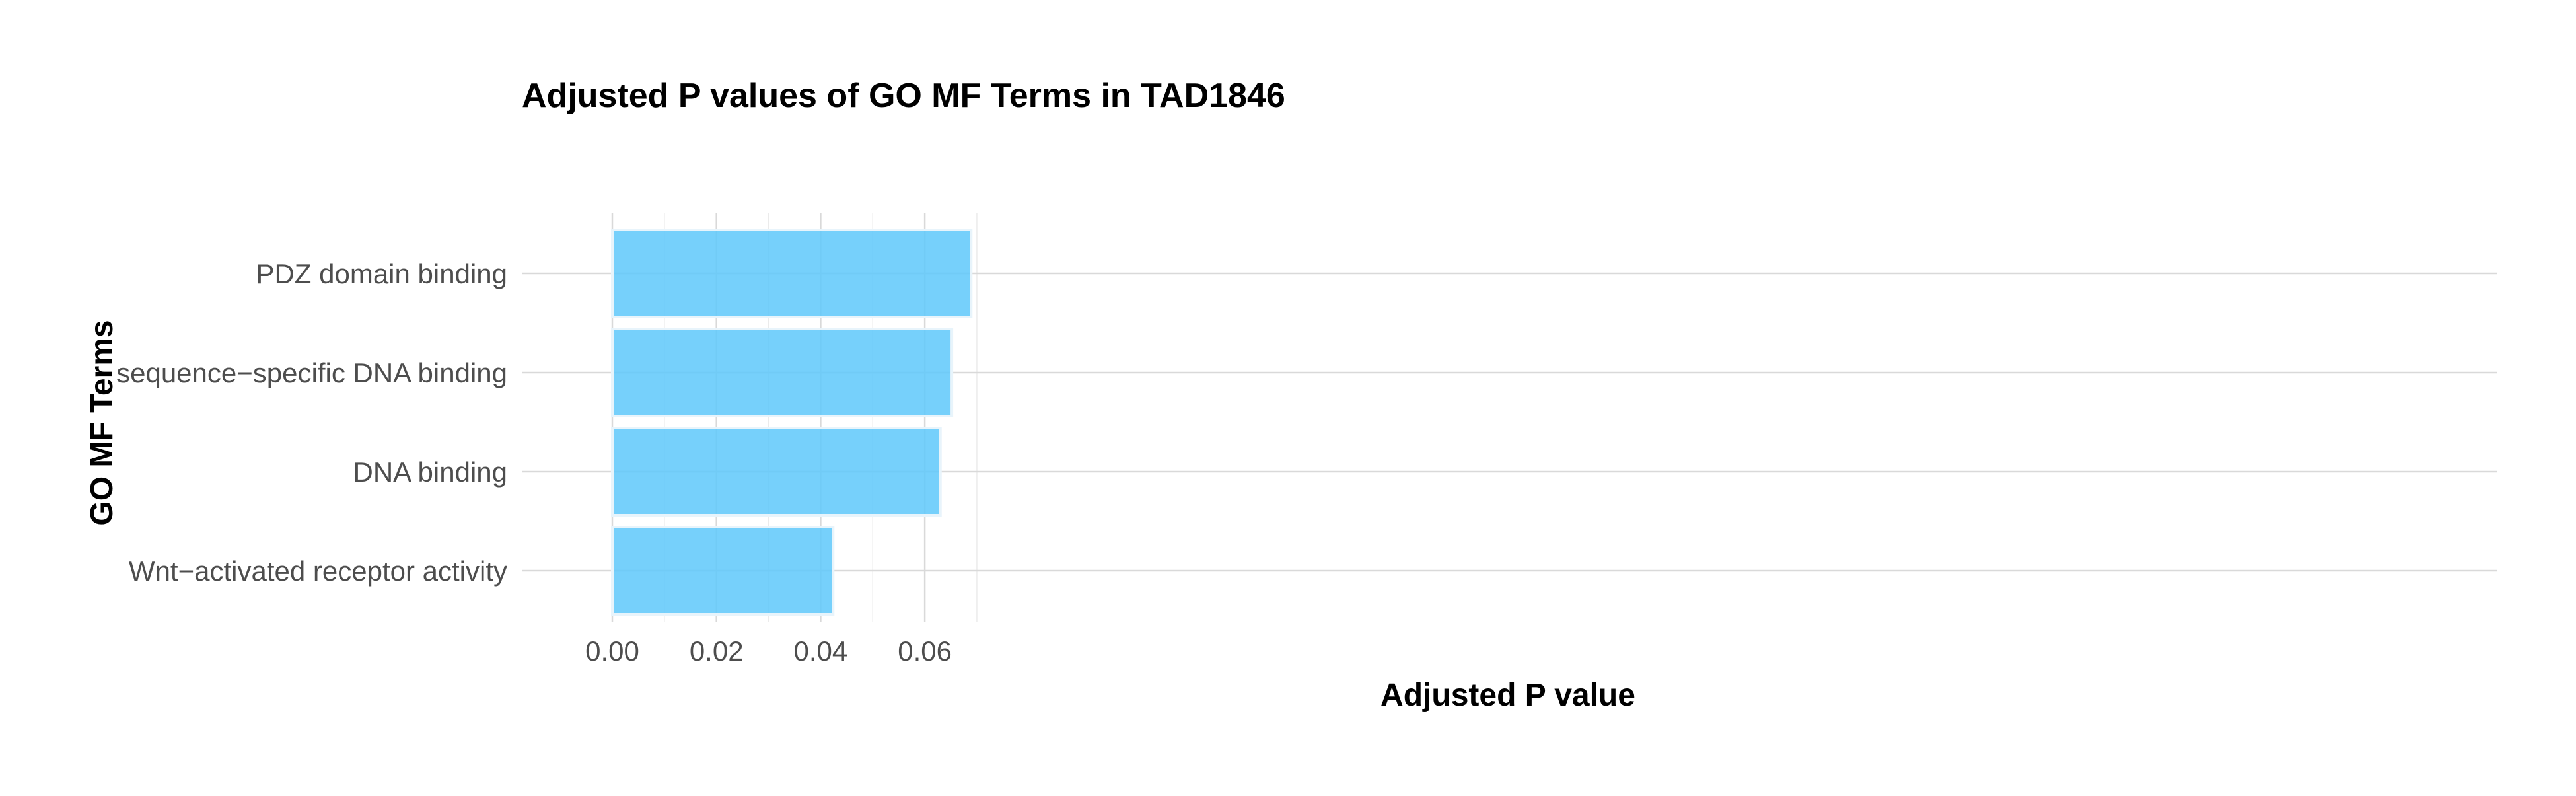 This screenshot has width=2576, height=796. I want to click on x-axis-title: Adjusted P value, so click(1507, 695).